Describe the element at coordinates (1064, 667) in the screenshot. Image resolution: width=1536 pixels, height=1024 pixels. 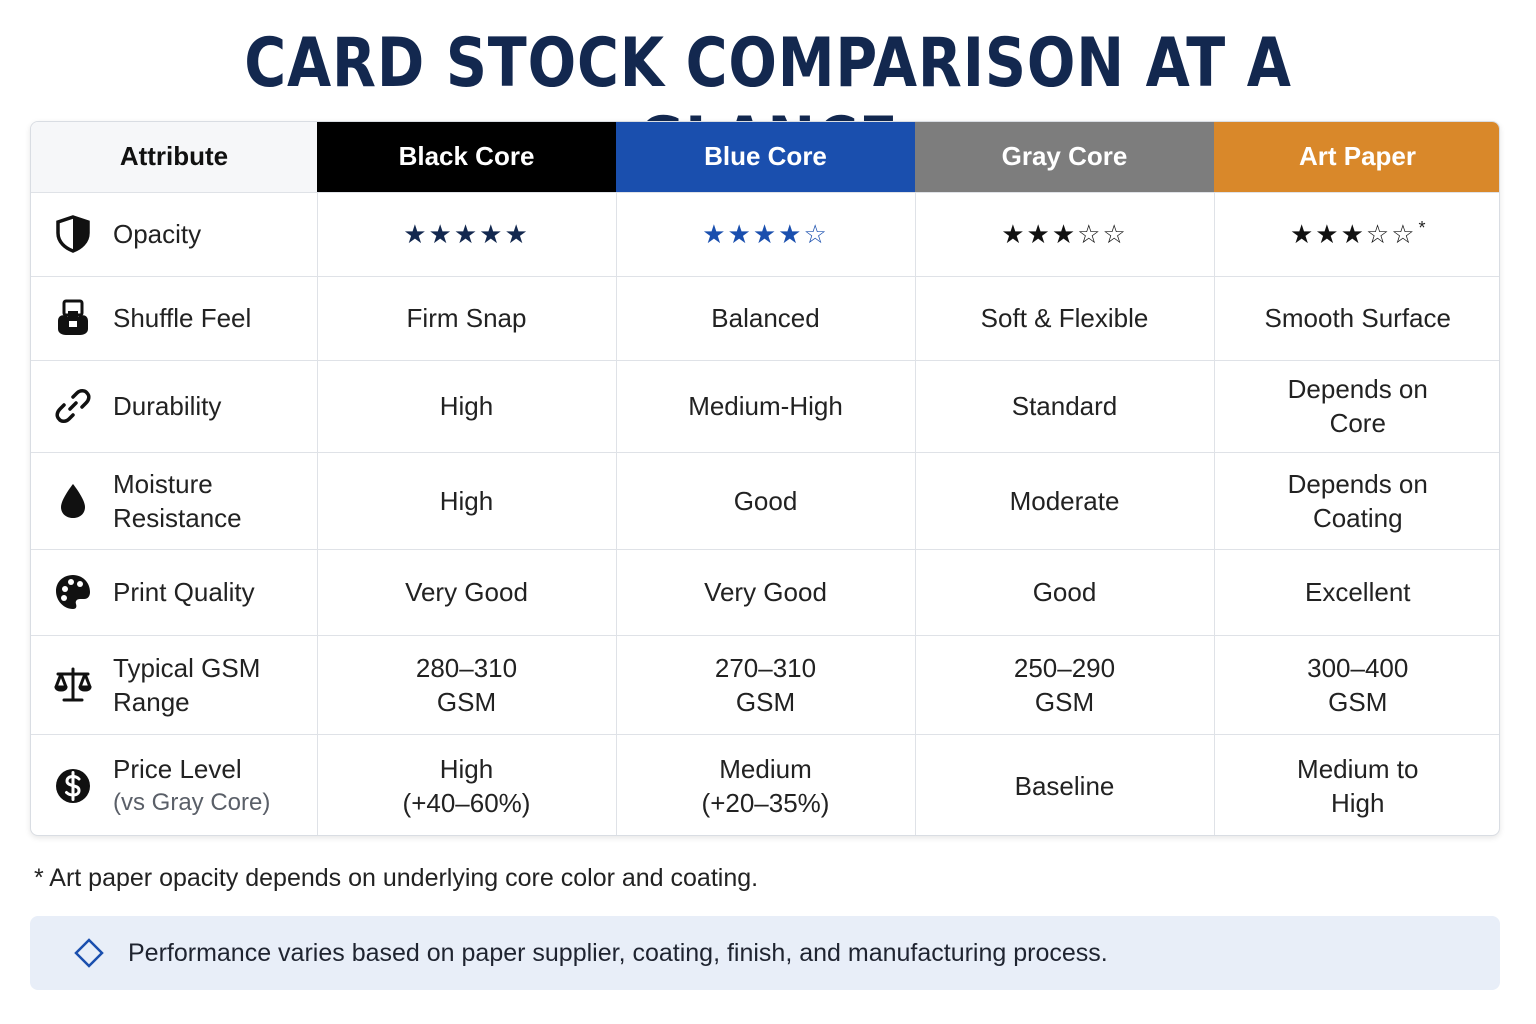
I see `cell-line: 250–290` at that location.